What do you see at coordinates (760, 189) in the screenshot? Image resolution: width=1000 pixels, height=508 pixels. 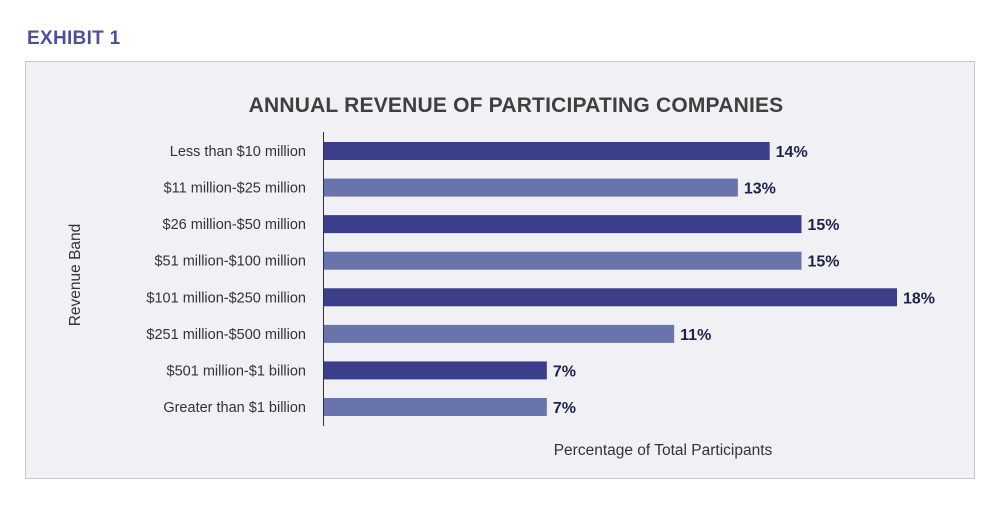 I see `value-label: 13%` at bounding box center [760, 189].